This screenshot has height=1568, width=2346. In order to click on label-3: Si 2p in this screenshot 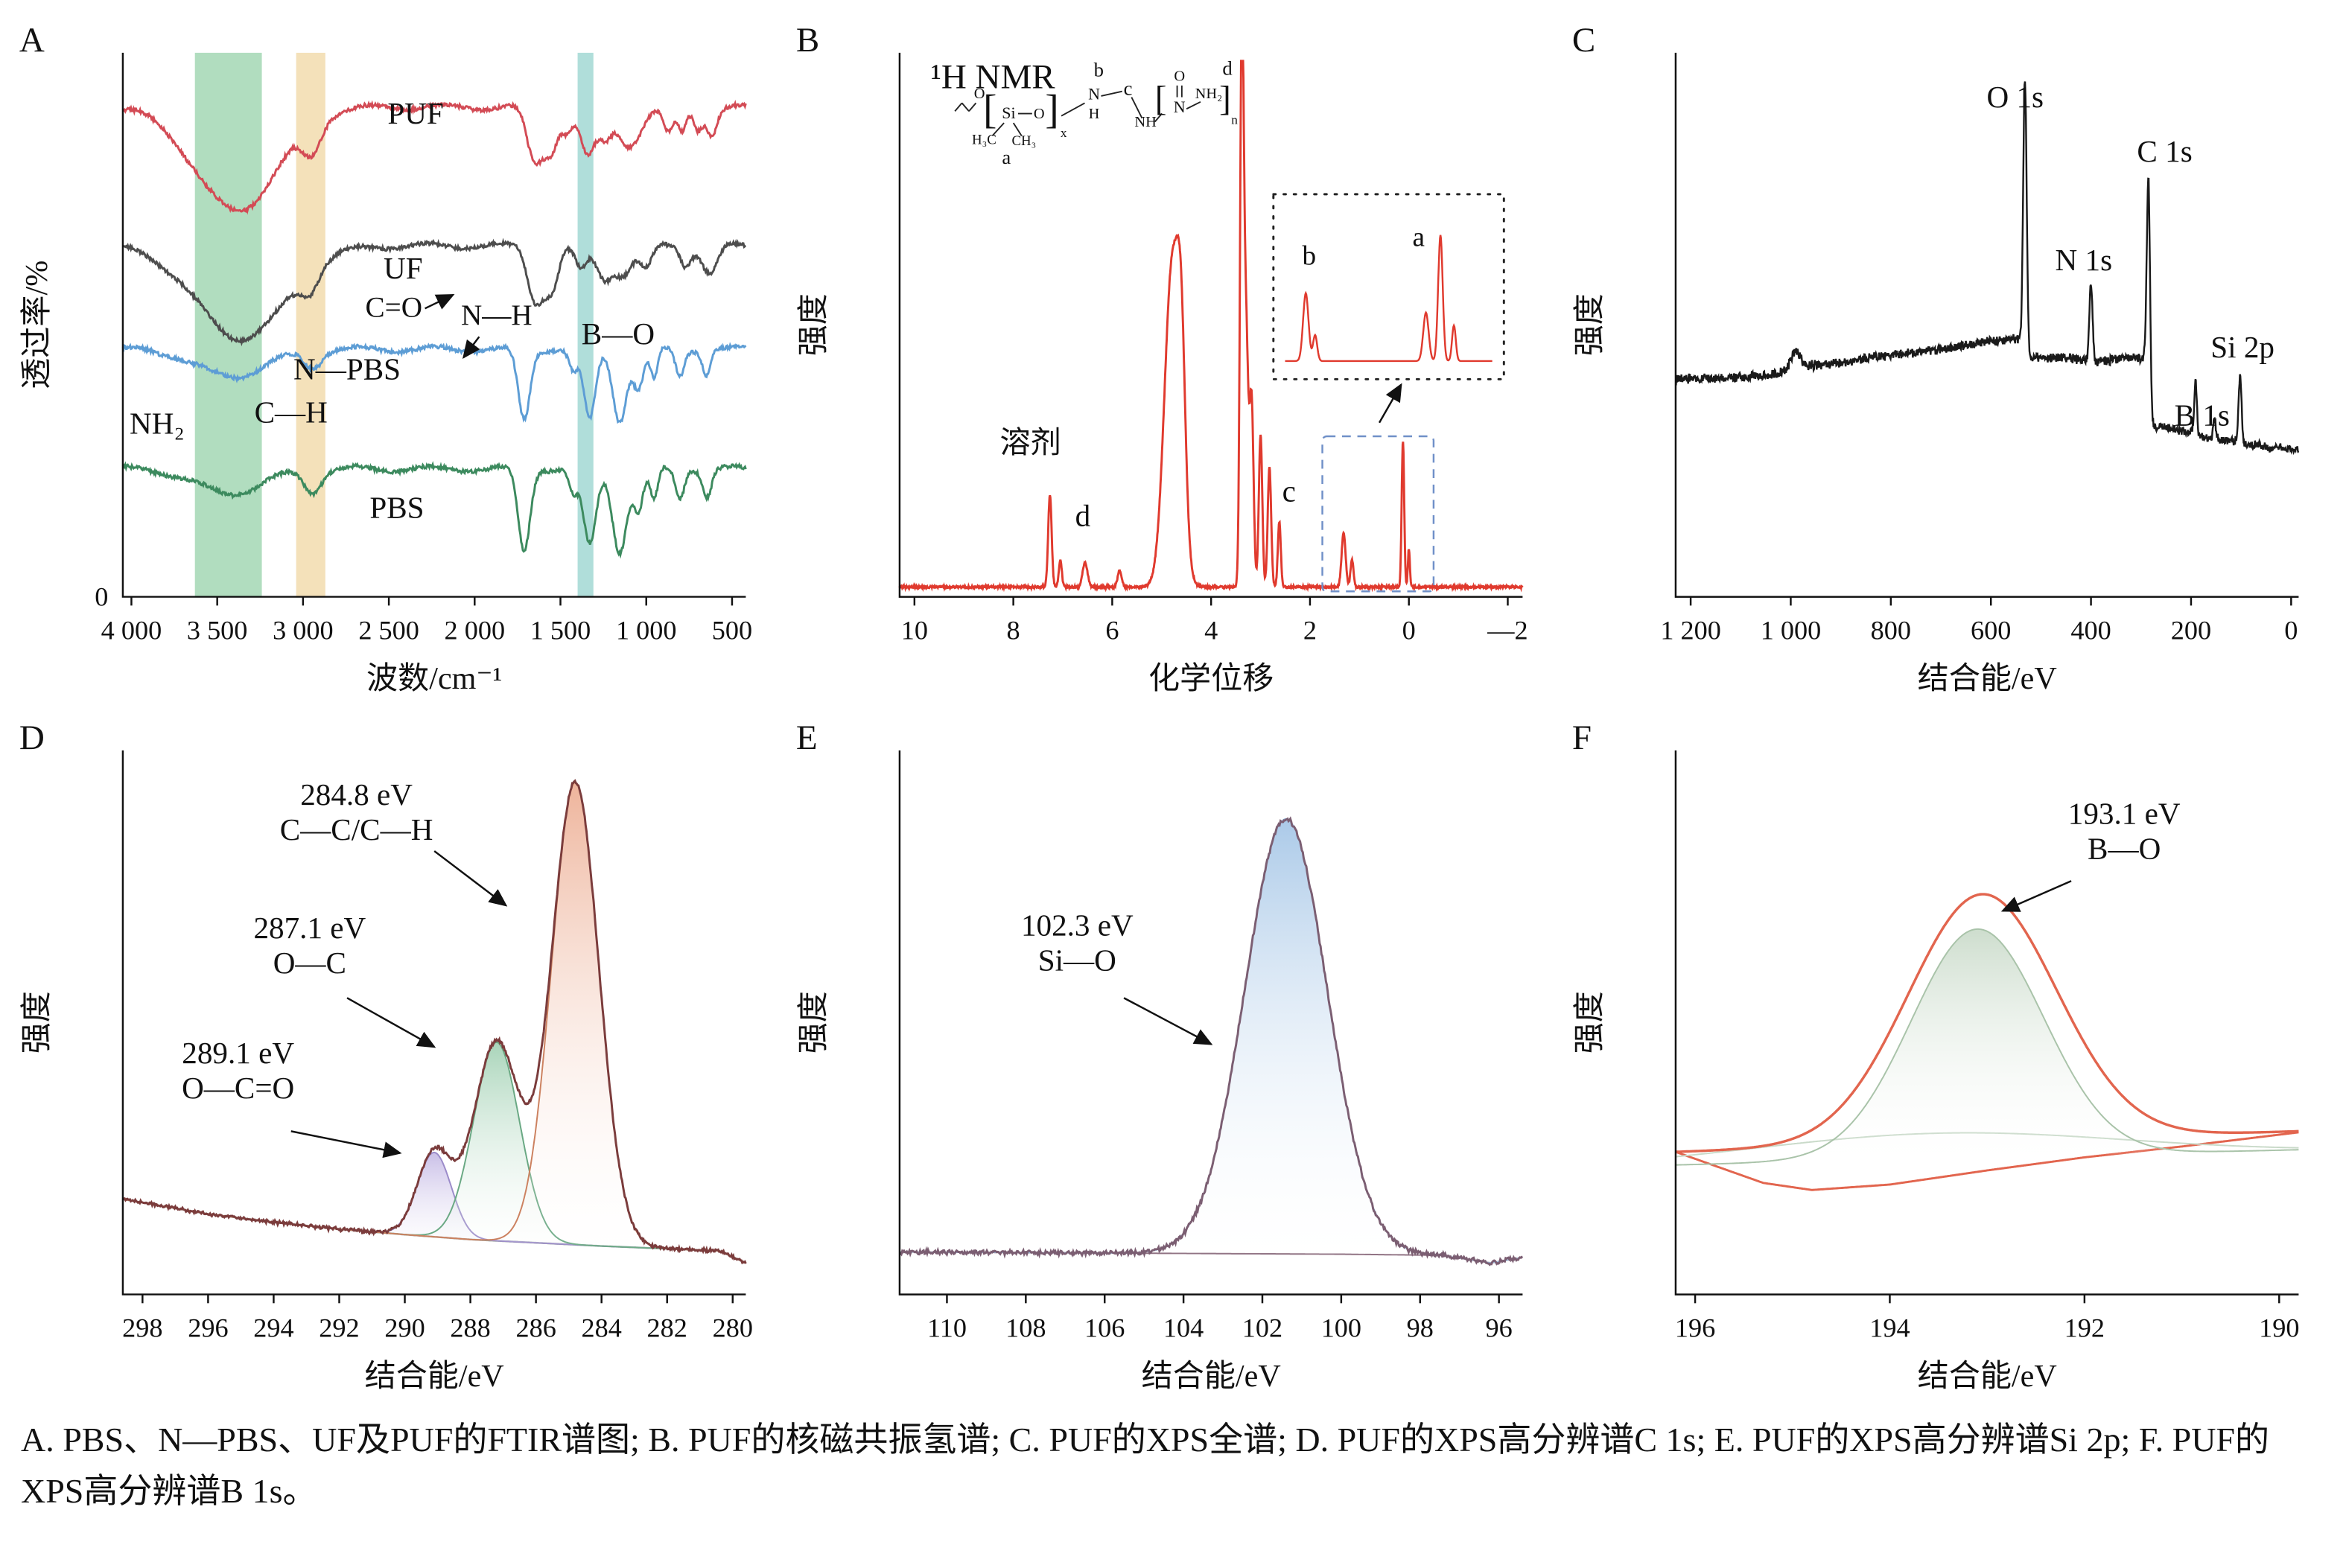, I will do `click(2243, 347)`.